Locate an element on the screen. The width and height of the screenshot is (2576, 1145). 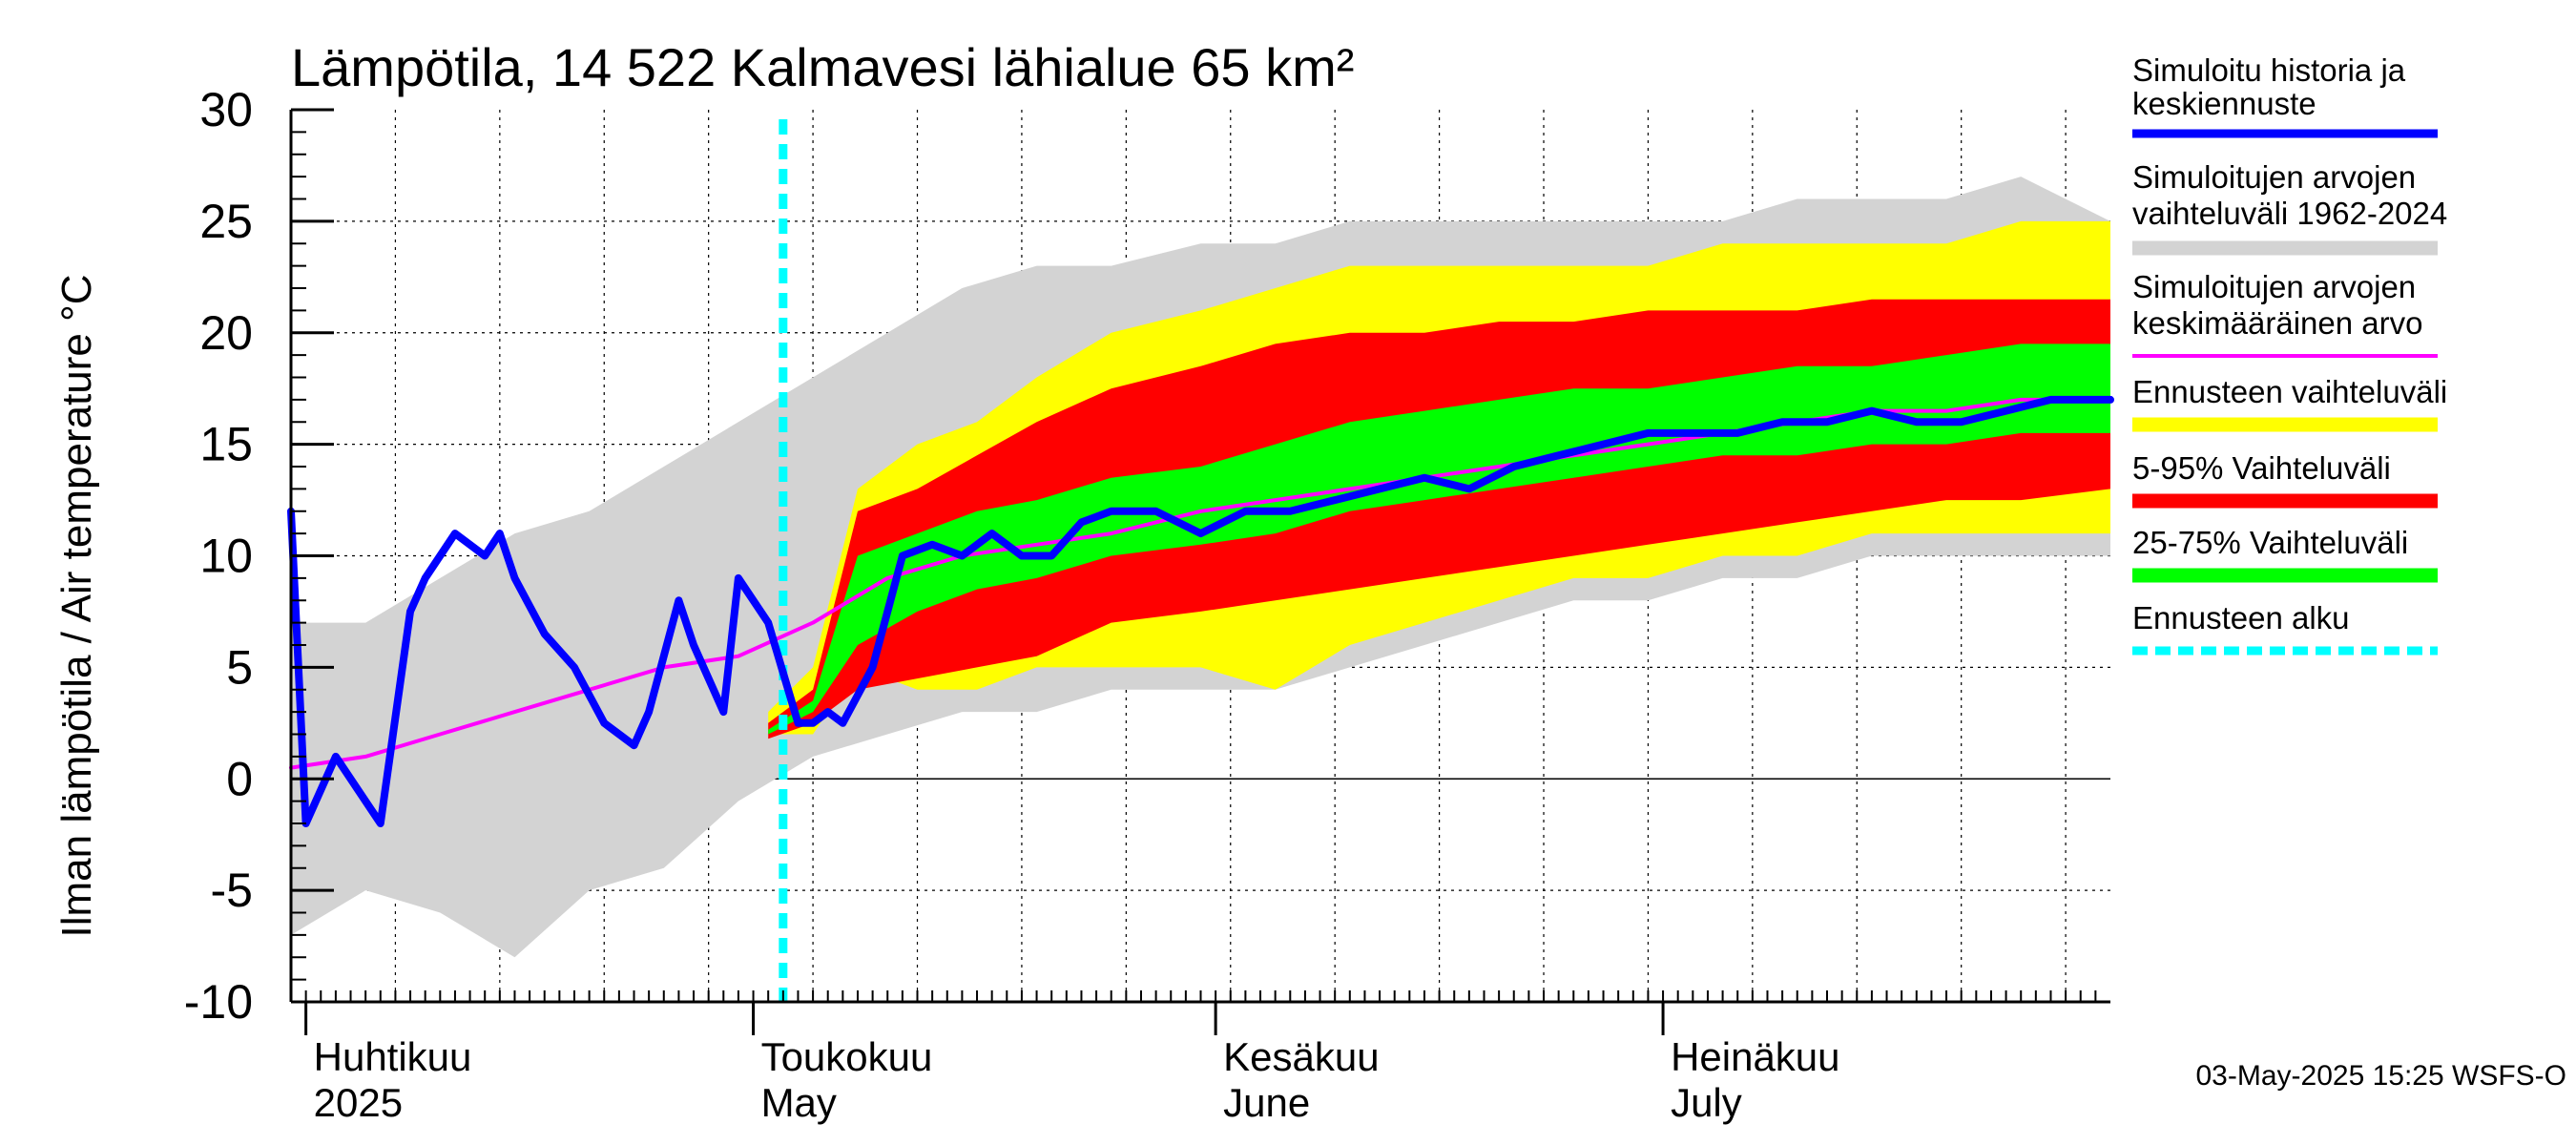
legend-label-line2: vaihteluväli 1962-2024 is located at coordinates (2289, 213).